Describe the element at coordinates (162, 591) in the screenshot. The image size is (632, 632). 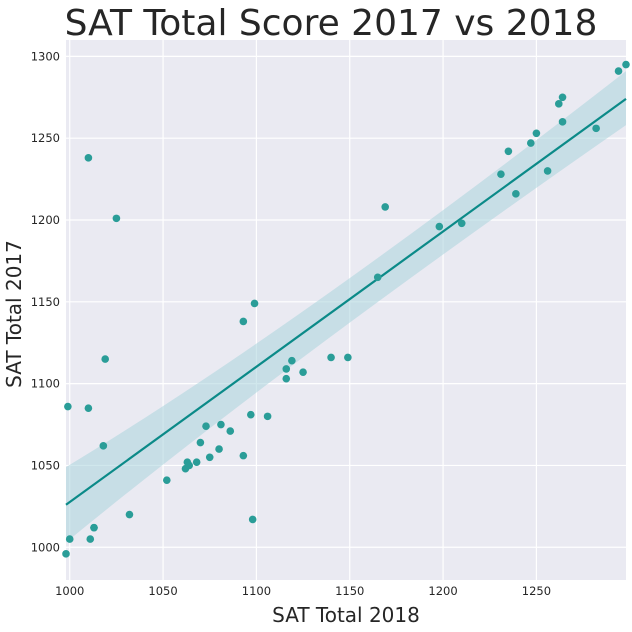
I see `x-tick-label: 1050` at that location.